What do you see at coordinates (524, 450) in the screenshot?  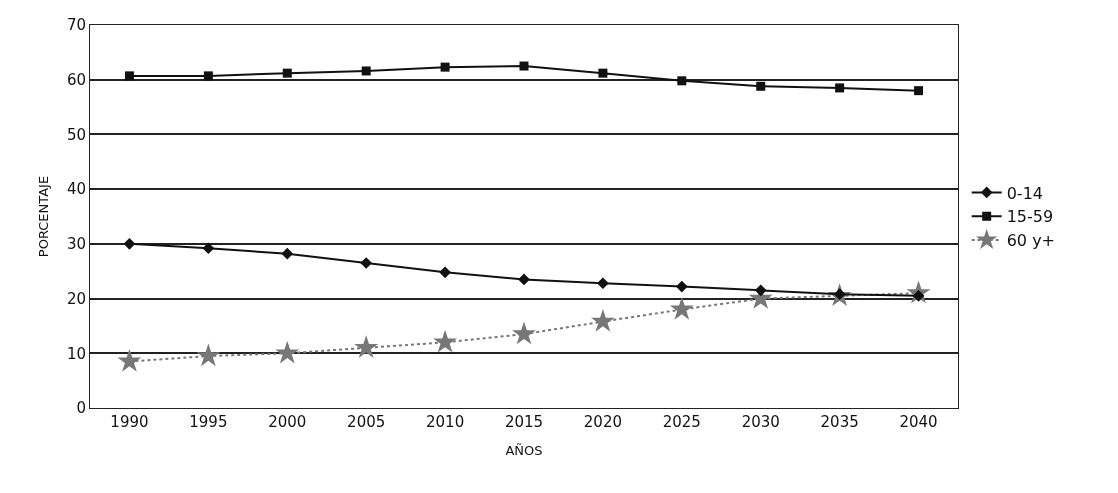 I see `x-axis-title: AÑOS` at bounding box center [524, 450].